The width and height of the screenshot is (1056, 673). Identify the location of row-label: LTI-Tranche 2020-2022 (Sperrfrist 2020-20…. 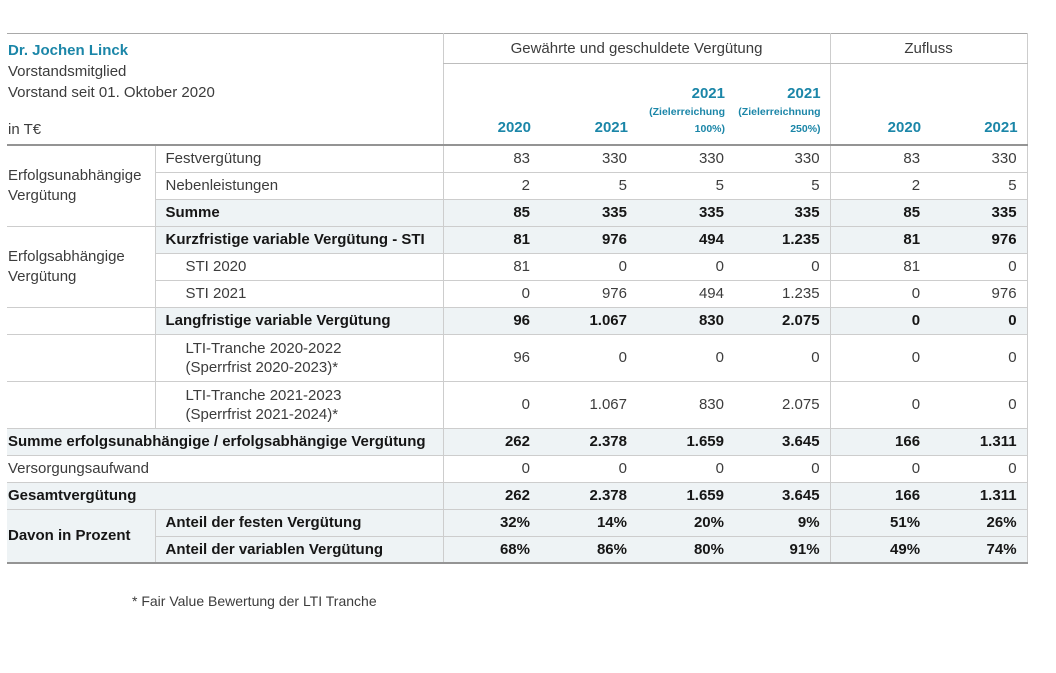
(298, 358).